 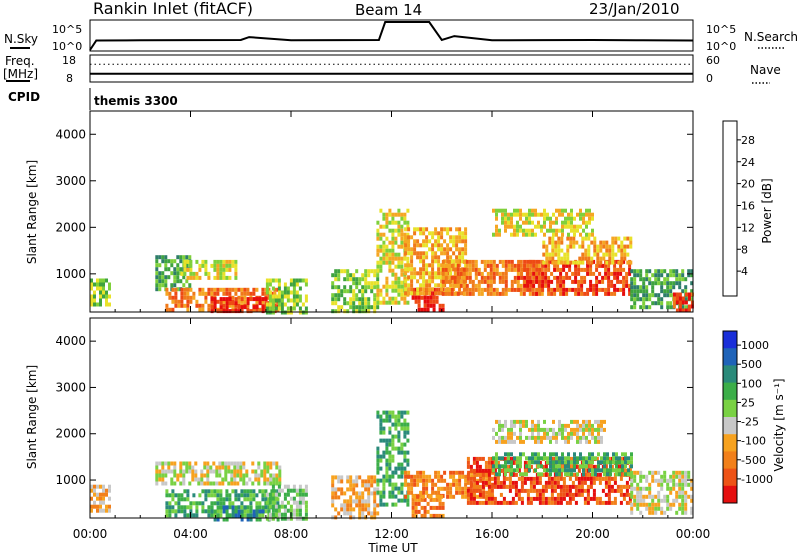 What do you see at coordinates (730, 460) in the screenshot?
I see `colorbar-swatch` at bounding box center [730, 460].